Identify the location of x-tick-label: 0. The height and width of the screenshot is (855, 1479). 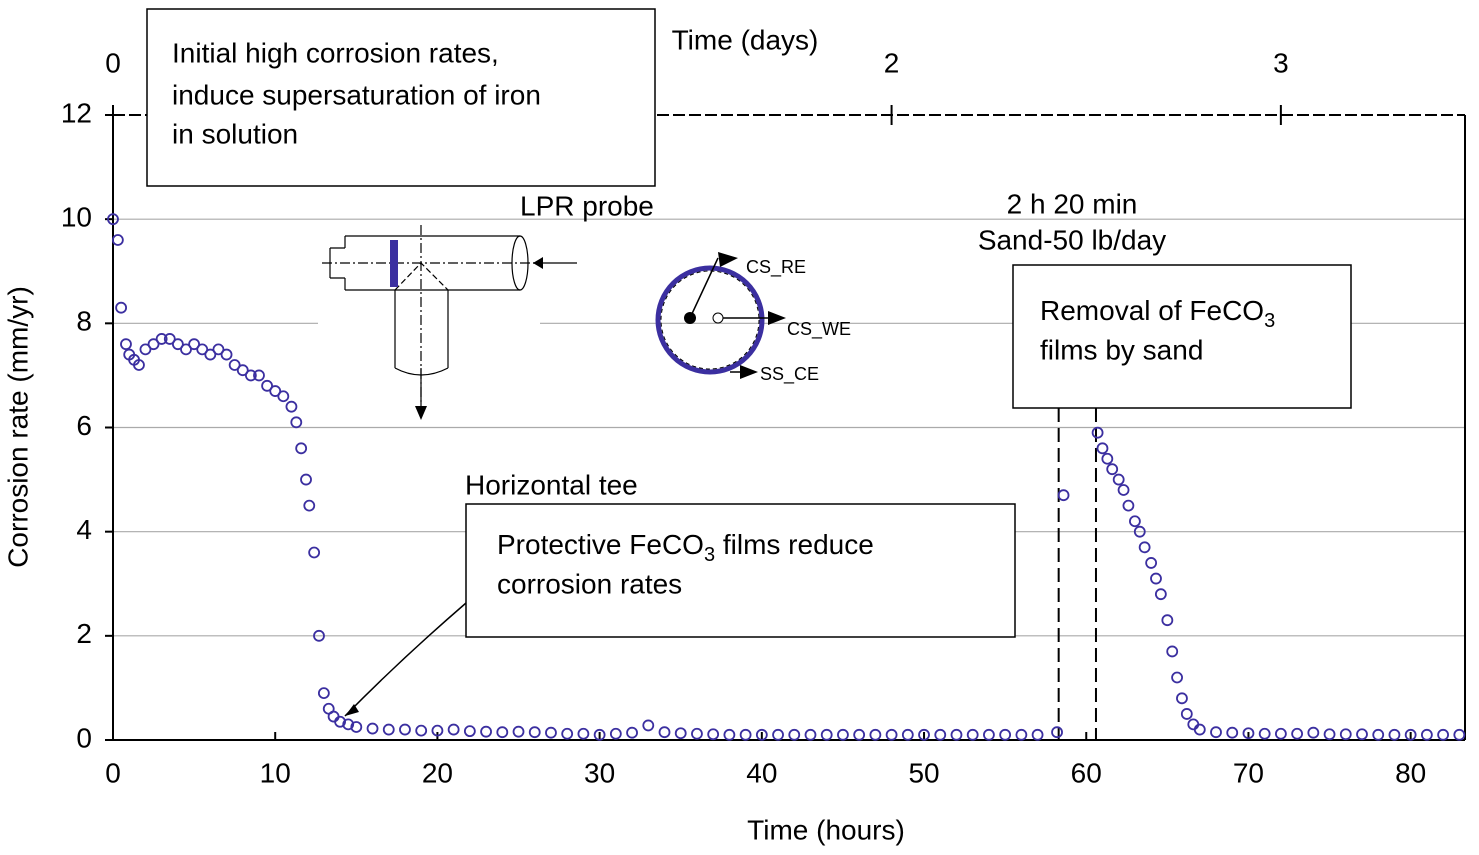
(113, 772).